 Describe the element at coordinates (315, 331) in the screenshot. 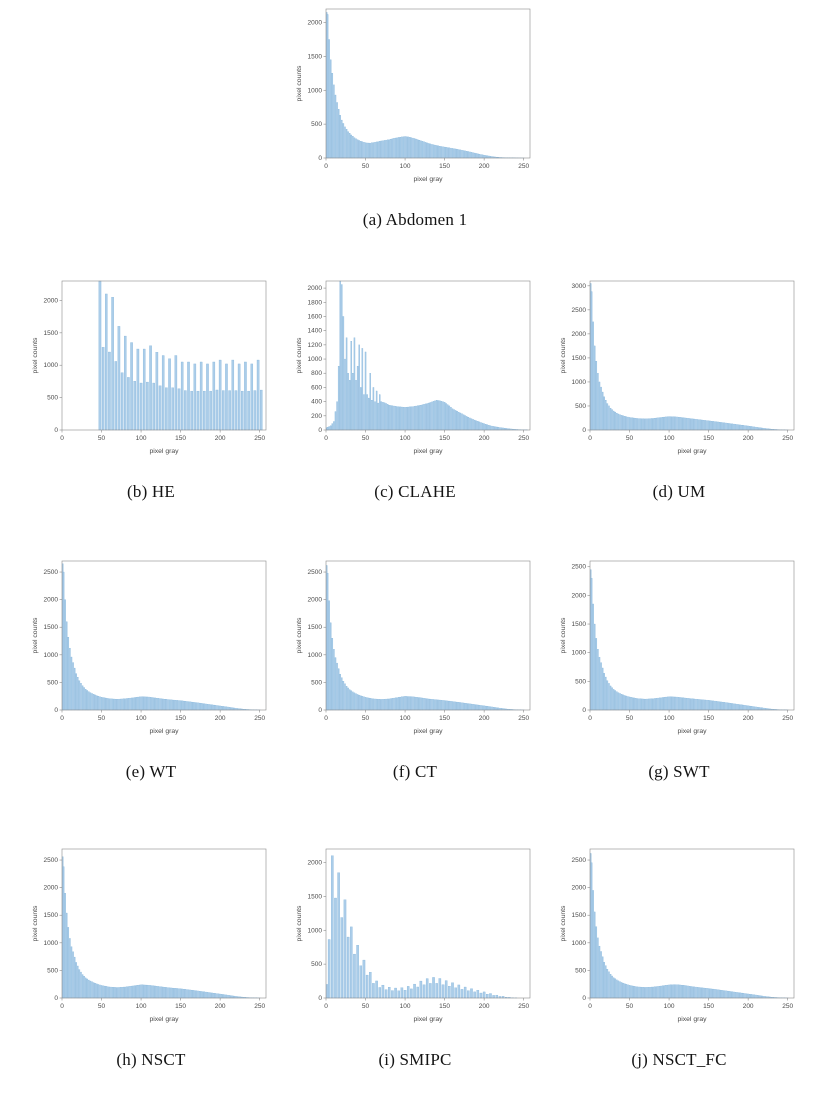

I see `svg-text: 1400` at that location.